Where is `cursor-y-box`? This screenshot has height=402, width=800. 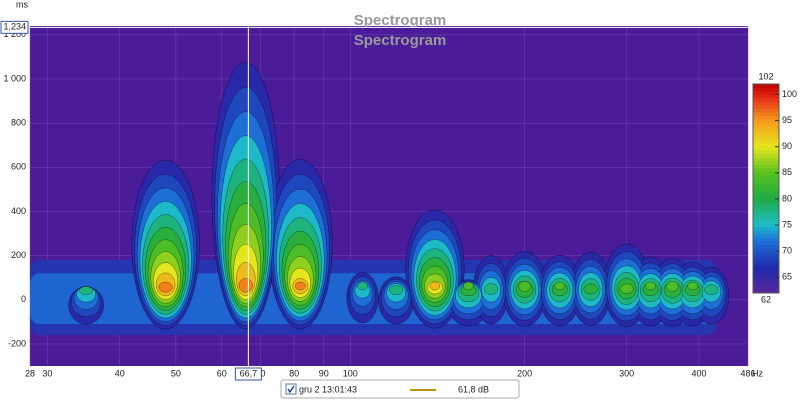 cursor-y-box is located at coordinates (14, 27).